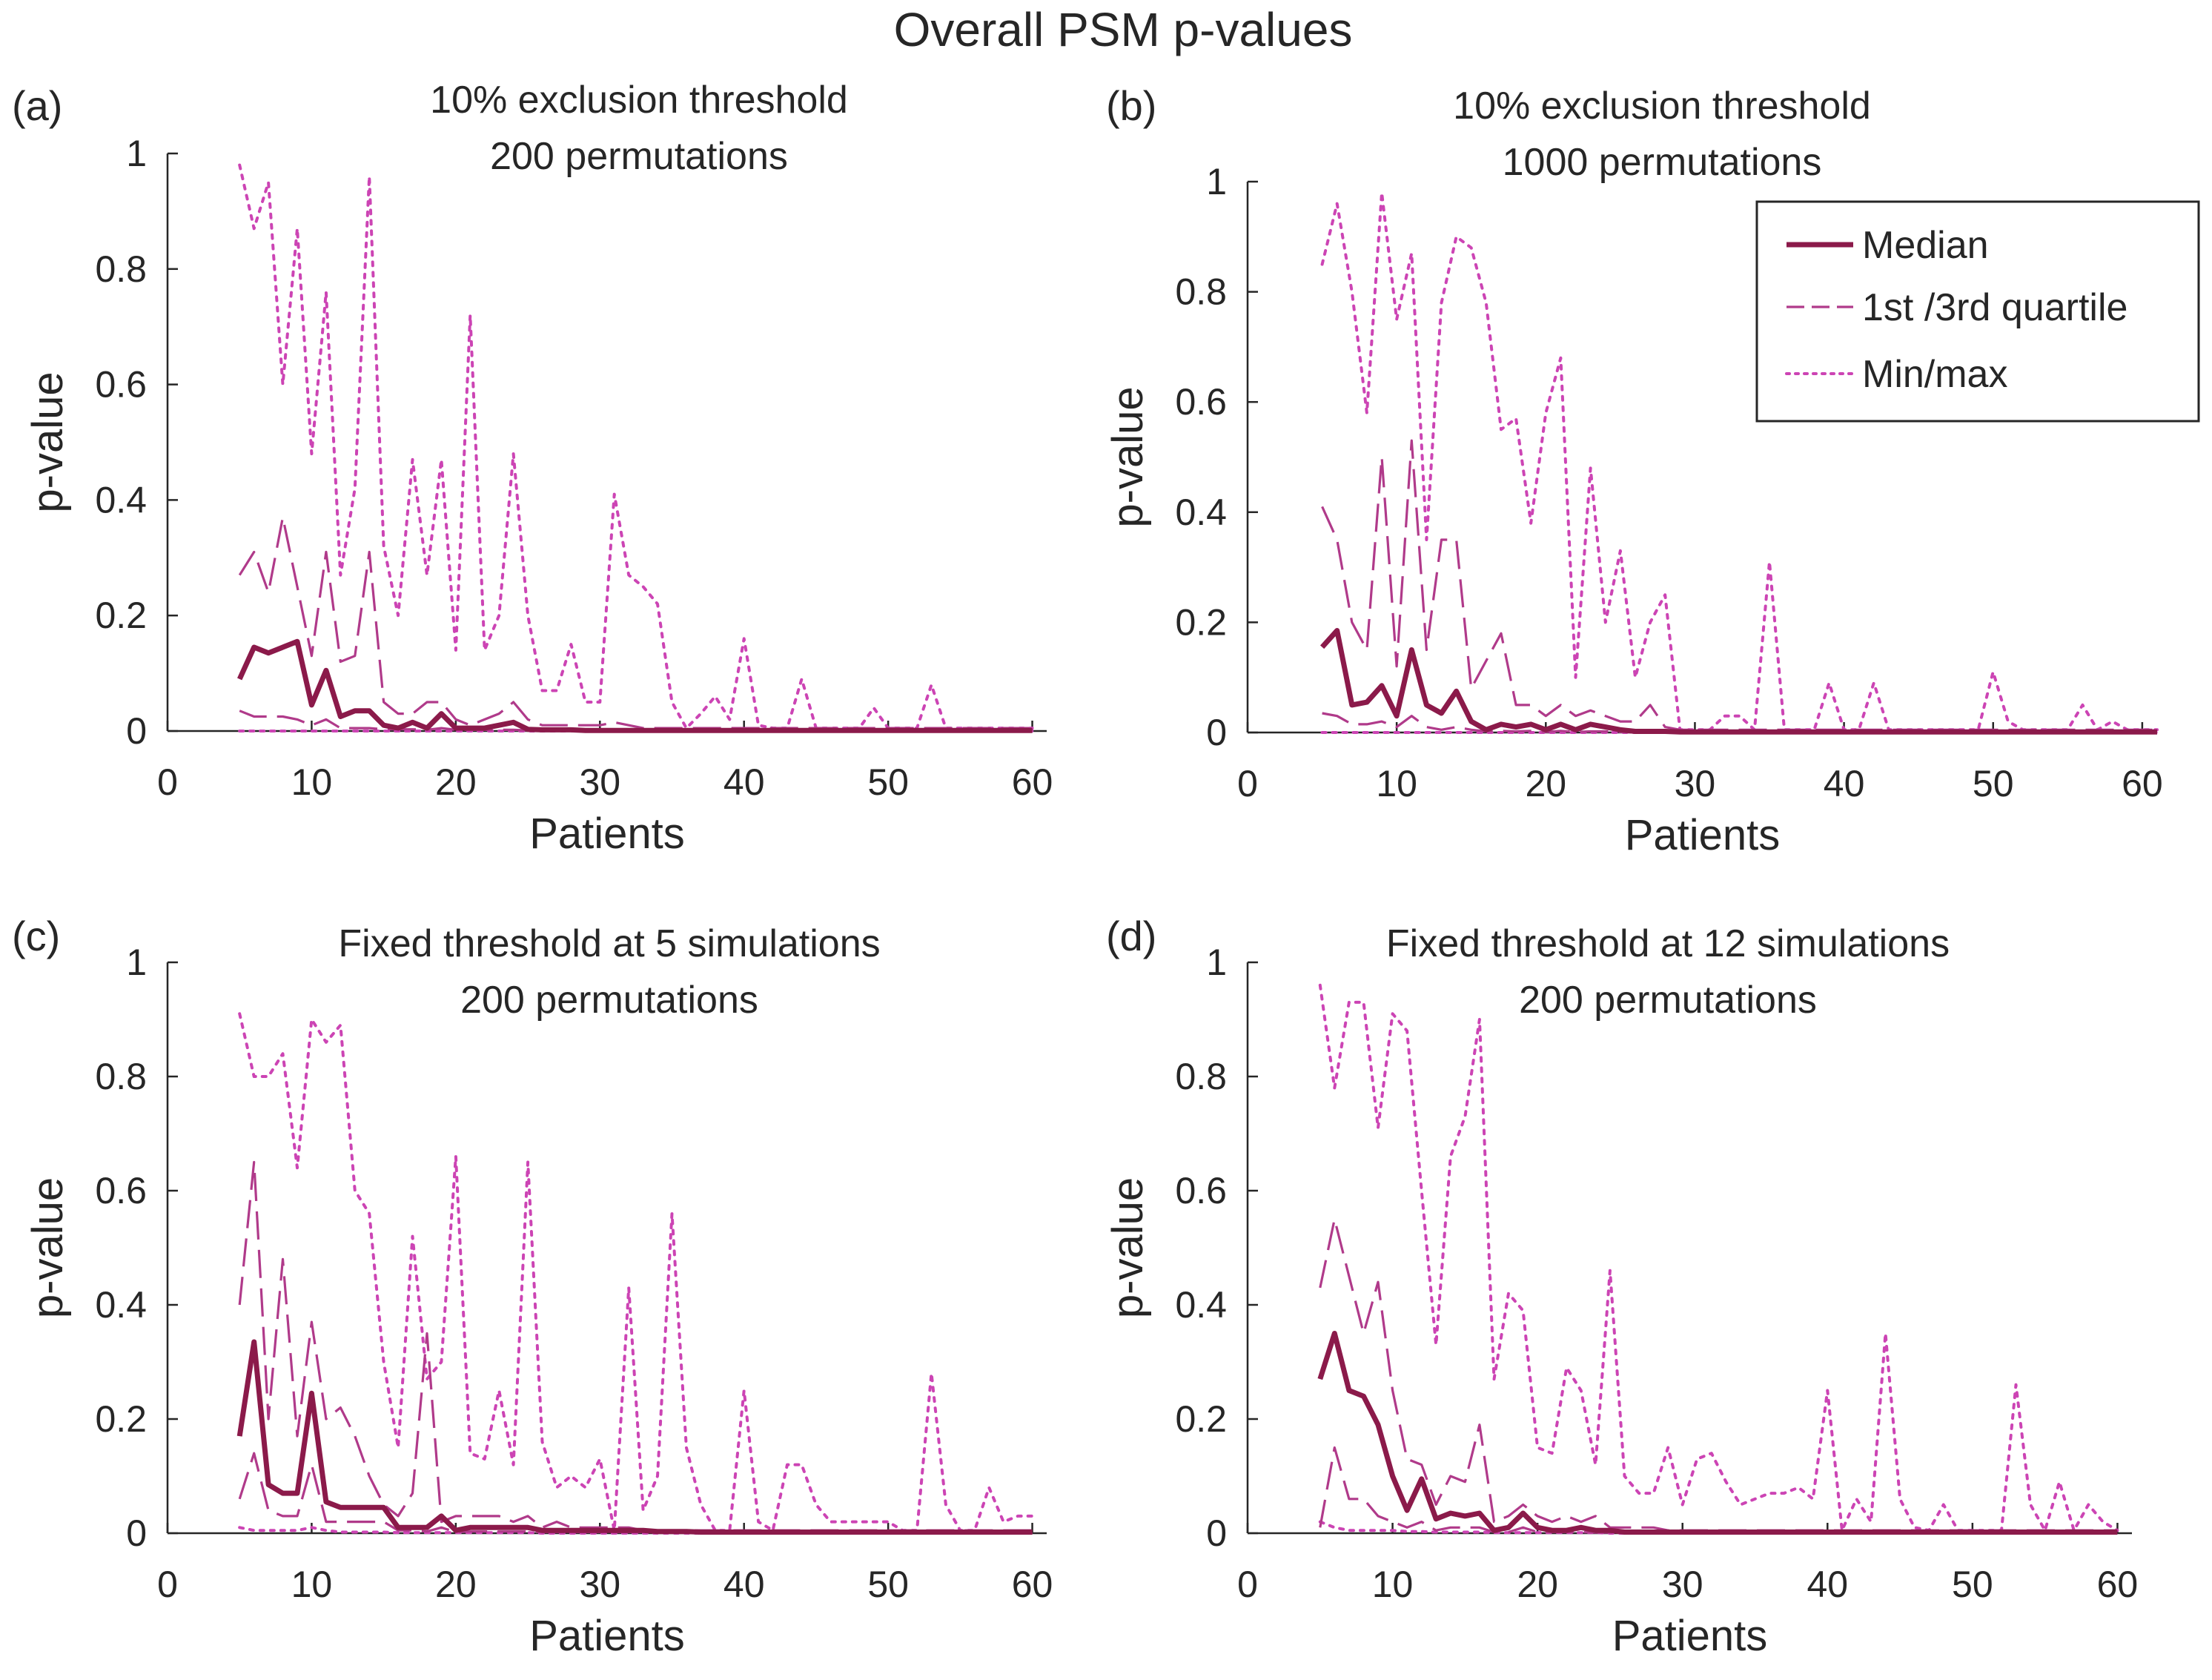  I want to click on figure-title: Overall PSM p-values, so click(1123, 29).